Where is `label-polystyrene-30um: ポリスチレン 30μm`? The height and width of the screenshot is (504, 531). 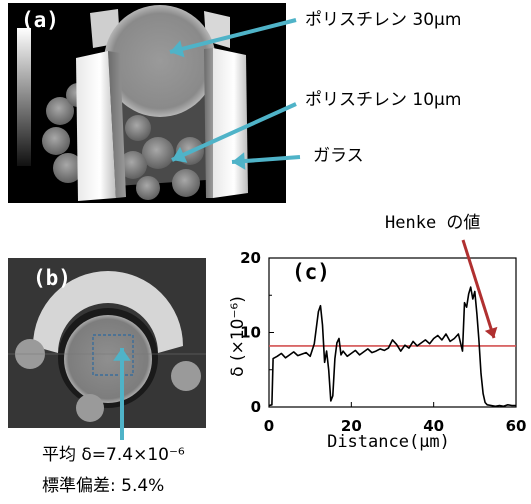
label-polystyrene-30um: ポリスチレン 30μm is located at coordinates (383, 20).